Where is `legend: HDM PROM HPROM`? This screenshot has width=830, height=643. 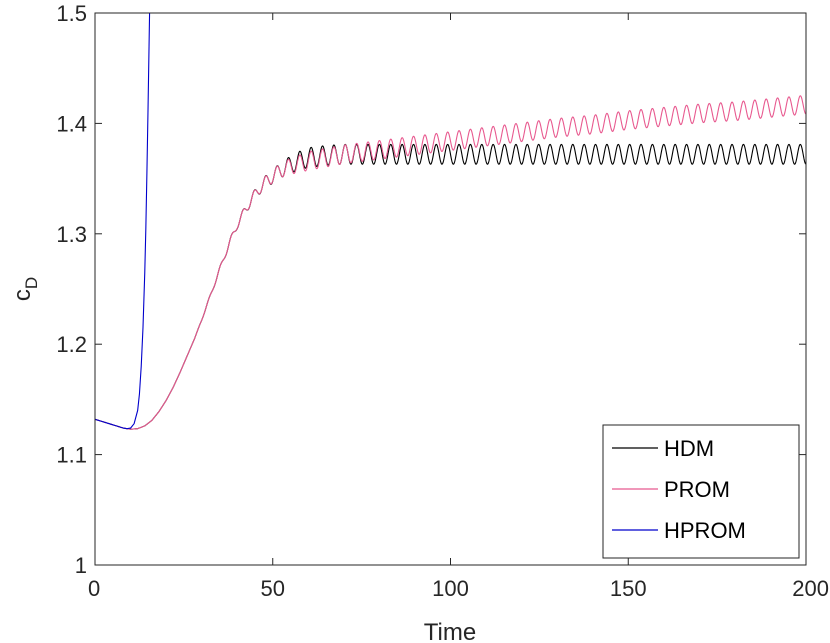 legend: HDM PROM HPROM is located at coordinates (701, 491).